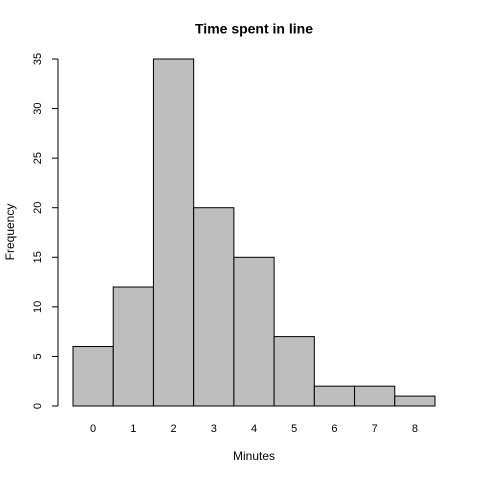 The image size is (480, 480). Describe the element at coordinates (38, 307) in the screenshot. I see `y-tick-label: 10` at that location.